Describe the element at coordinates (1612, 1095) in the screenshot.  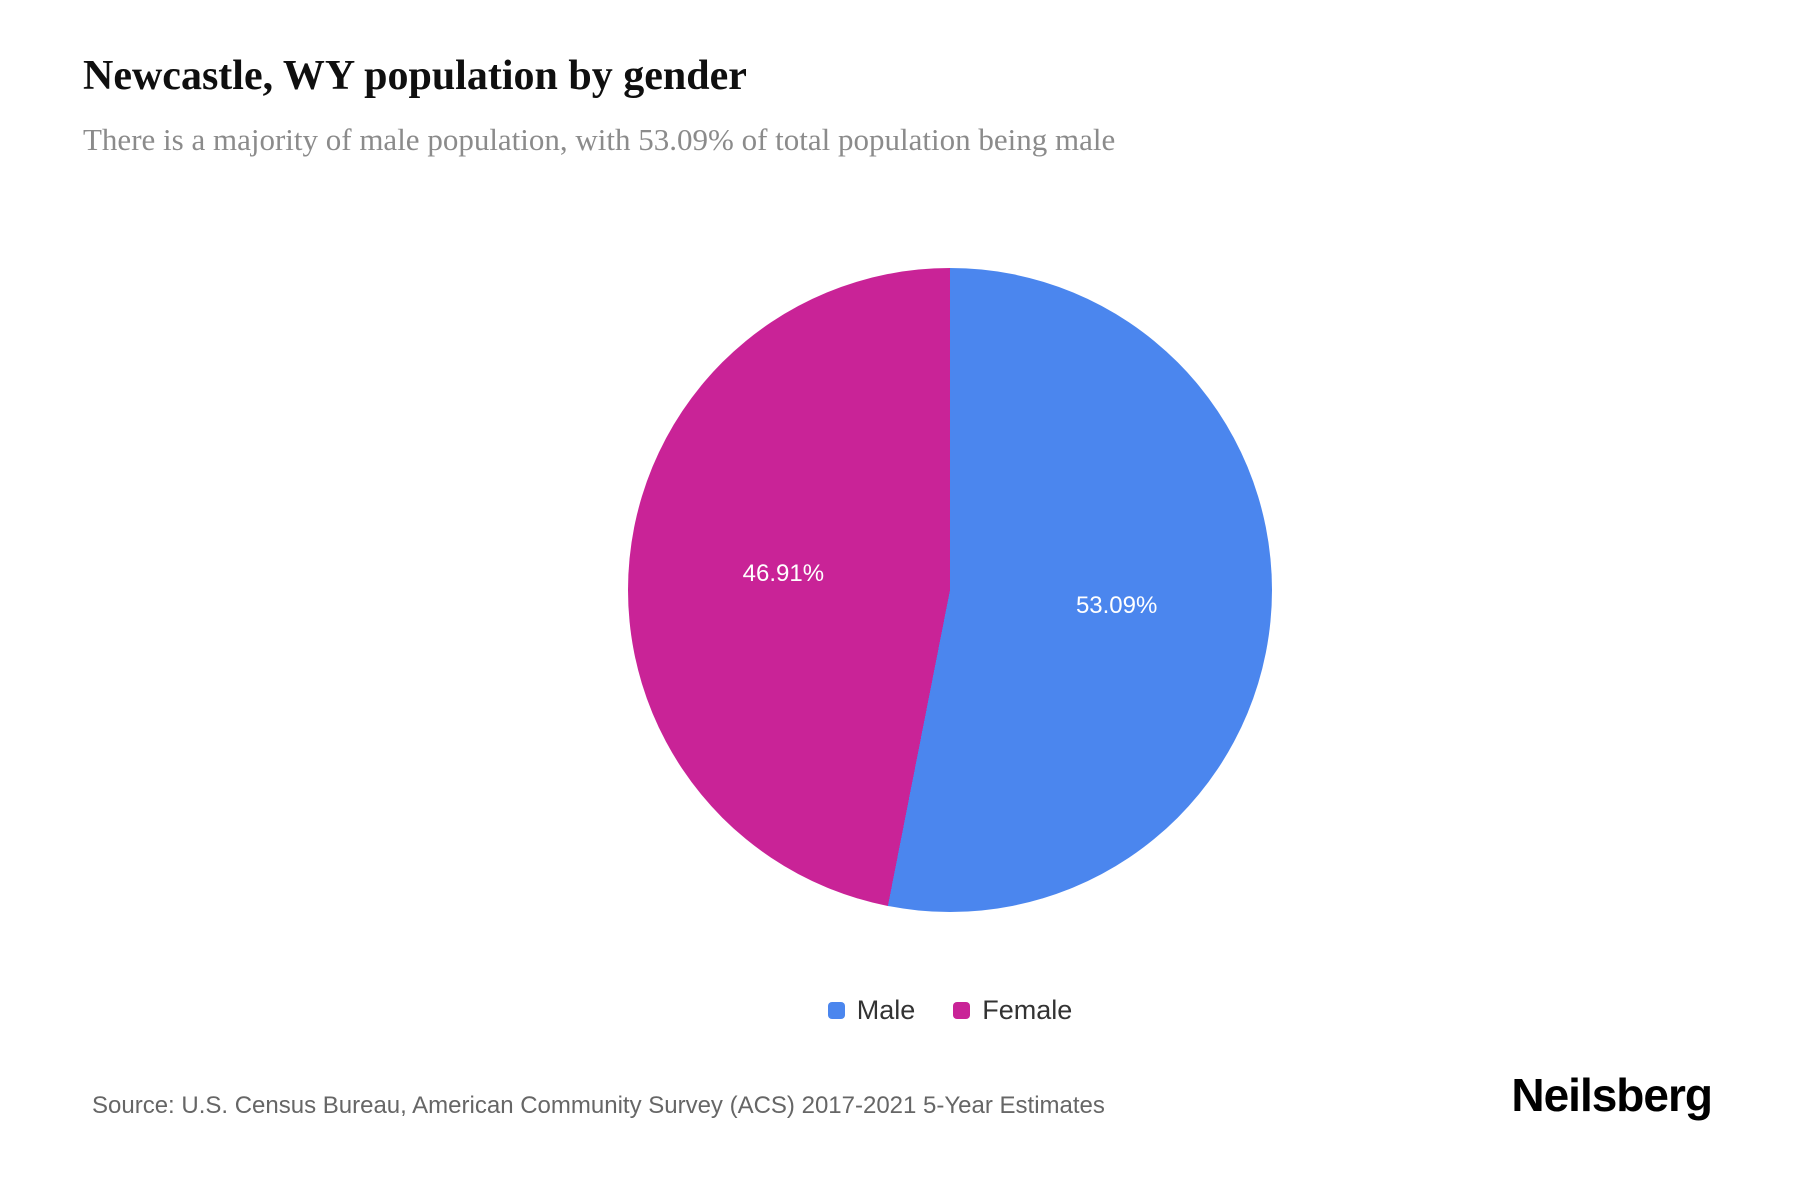
I see `neilsberg-logo: Neilsberg` at that location.